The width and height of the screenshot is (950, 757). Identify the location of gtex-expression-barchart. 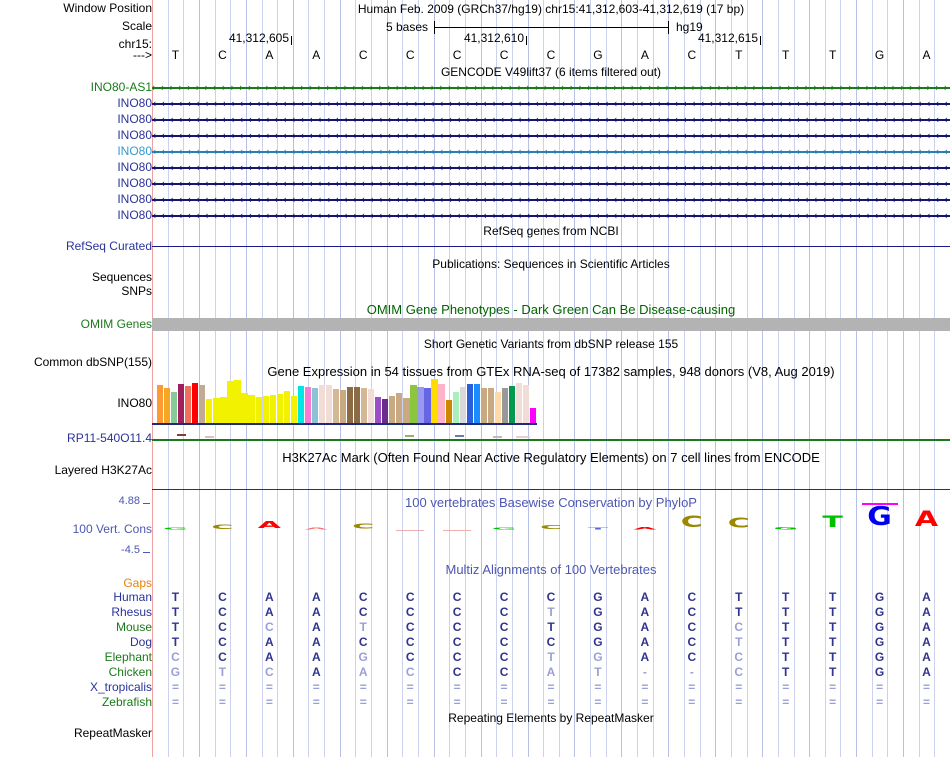
(347, 401).